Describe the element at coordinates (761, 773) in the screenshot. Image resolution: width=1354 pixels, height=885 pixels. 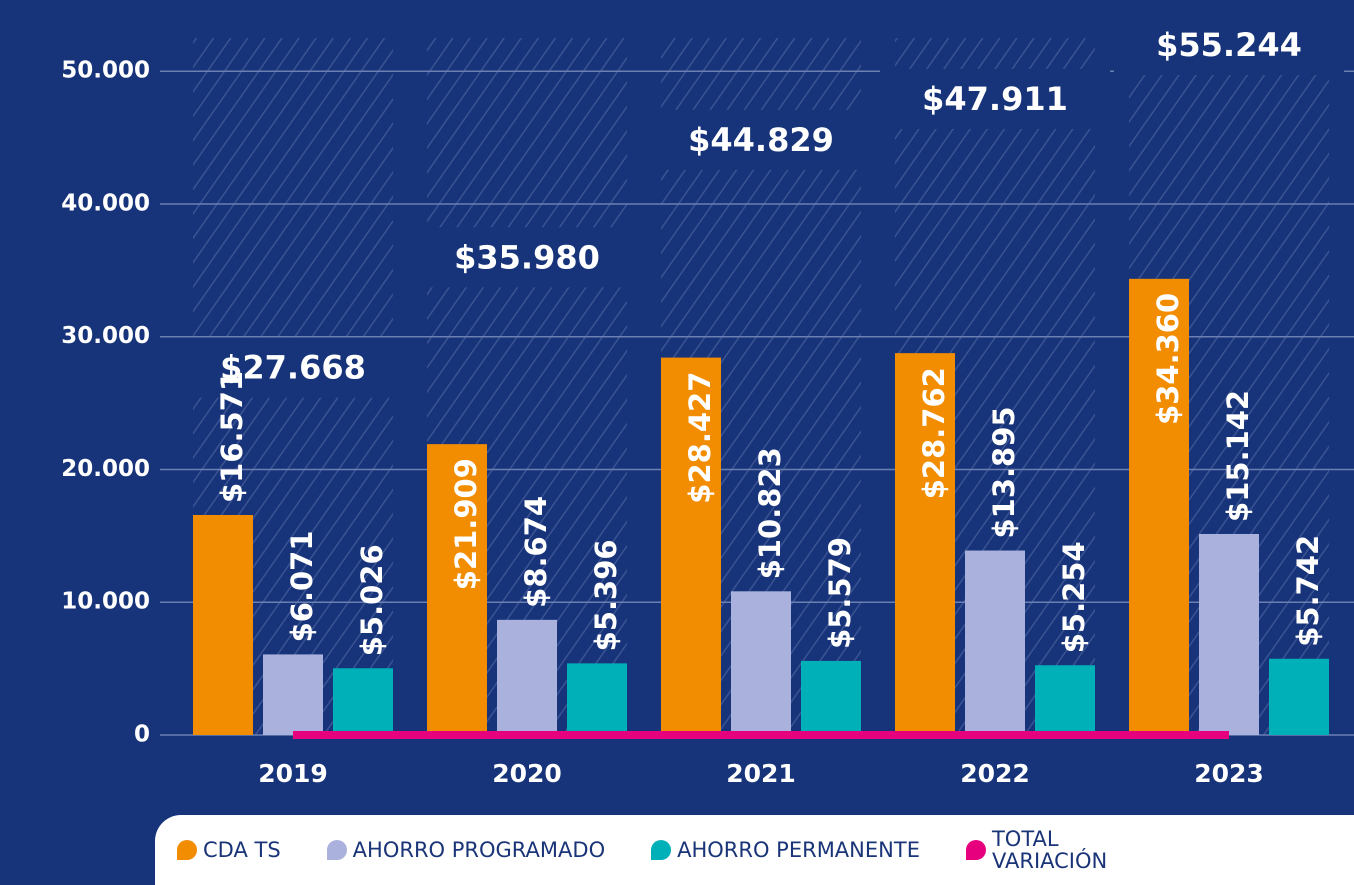
I see `x-tick-label: 2021` at that location.